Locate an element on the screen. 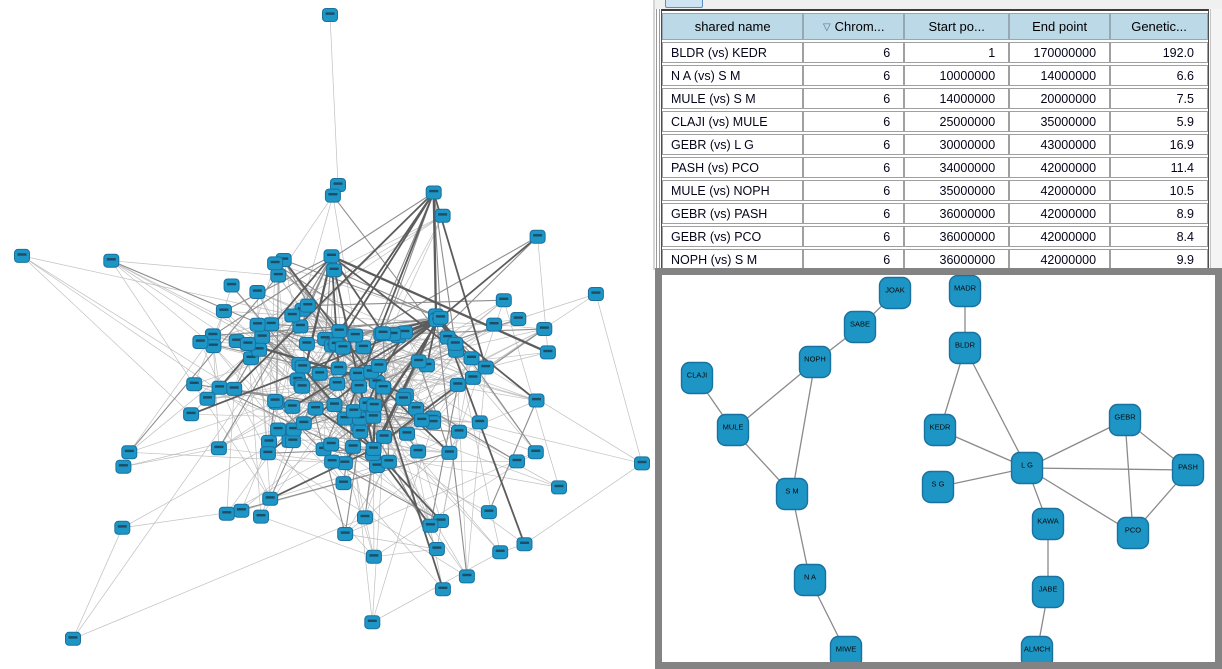 Image resolution: width=1222 pixels, height=669 pixels. table-scrollbar is located at coordinates (1216, 138).